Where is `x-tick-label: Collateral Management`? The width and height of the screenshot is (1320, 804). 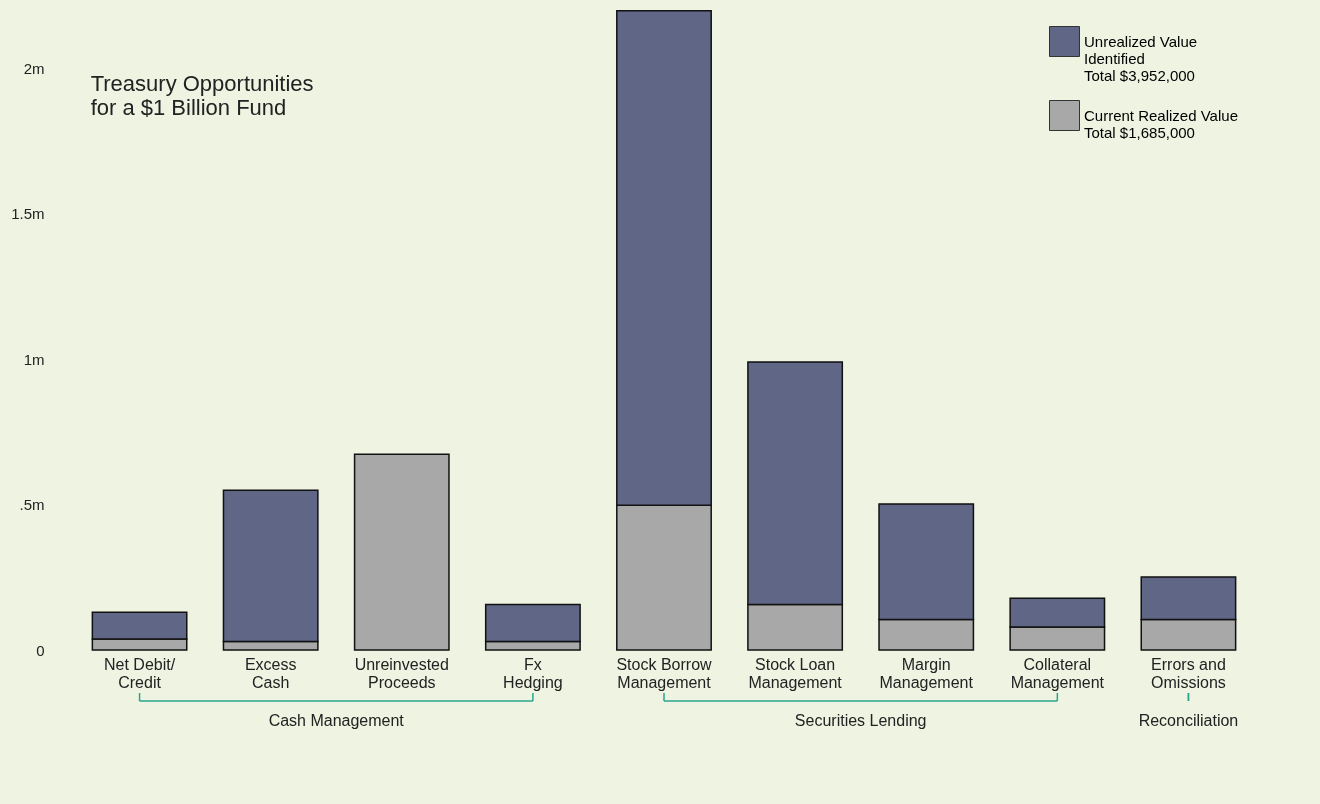 x-tick-label: Collateral Management is located at coordinates (1057, 673).